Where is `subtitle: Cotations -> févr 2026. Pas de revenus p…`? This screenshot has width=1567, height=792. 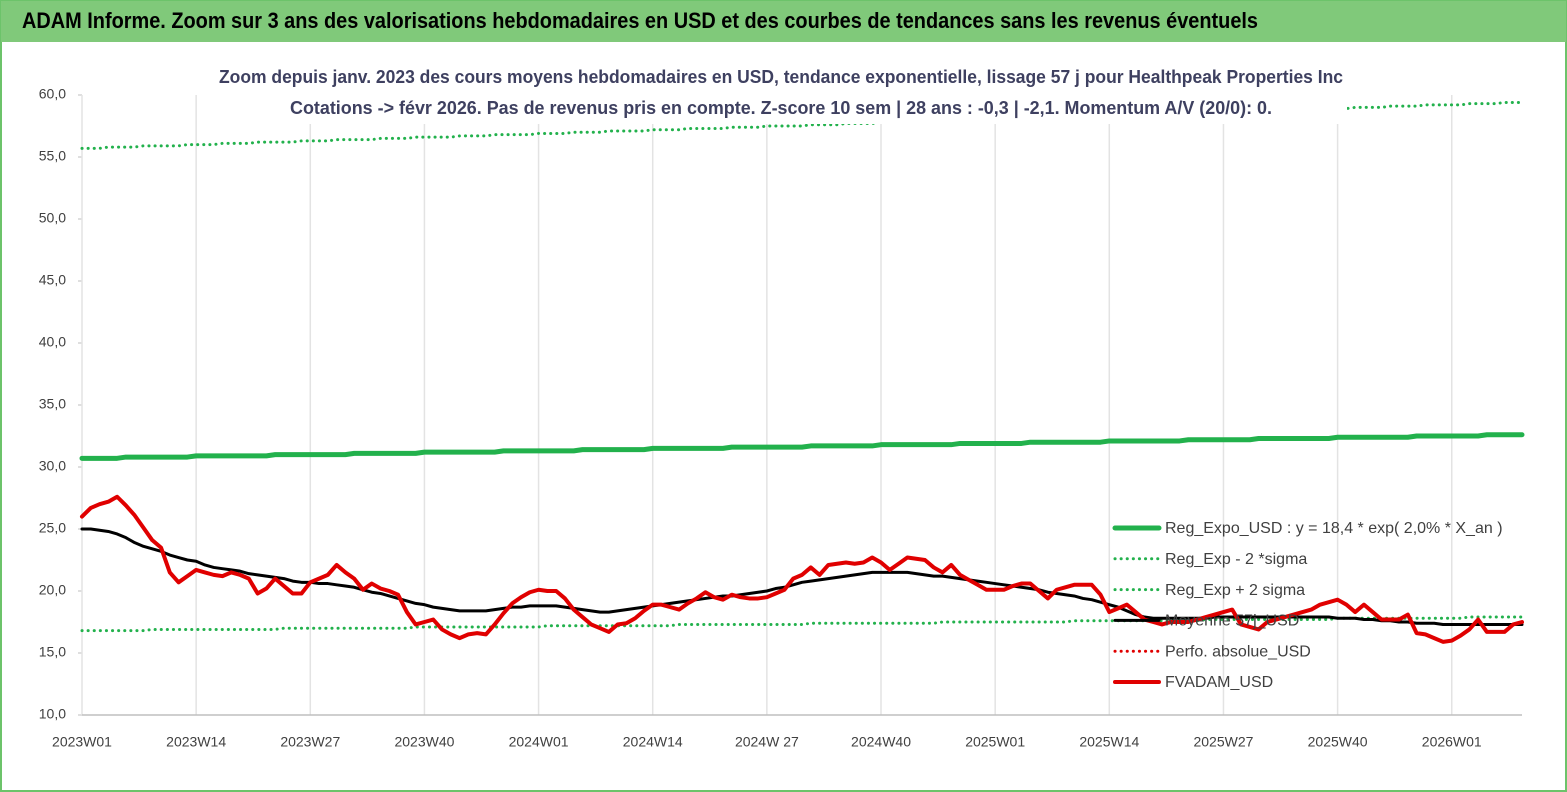 subtitle: Cotations -> févr 2026. Pas de revenus p… is located at coordinates (781, 108).